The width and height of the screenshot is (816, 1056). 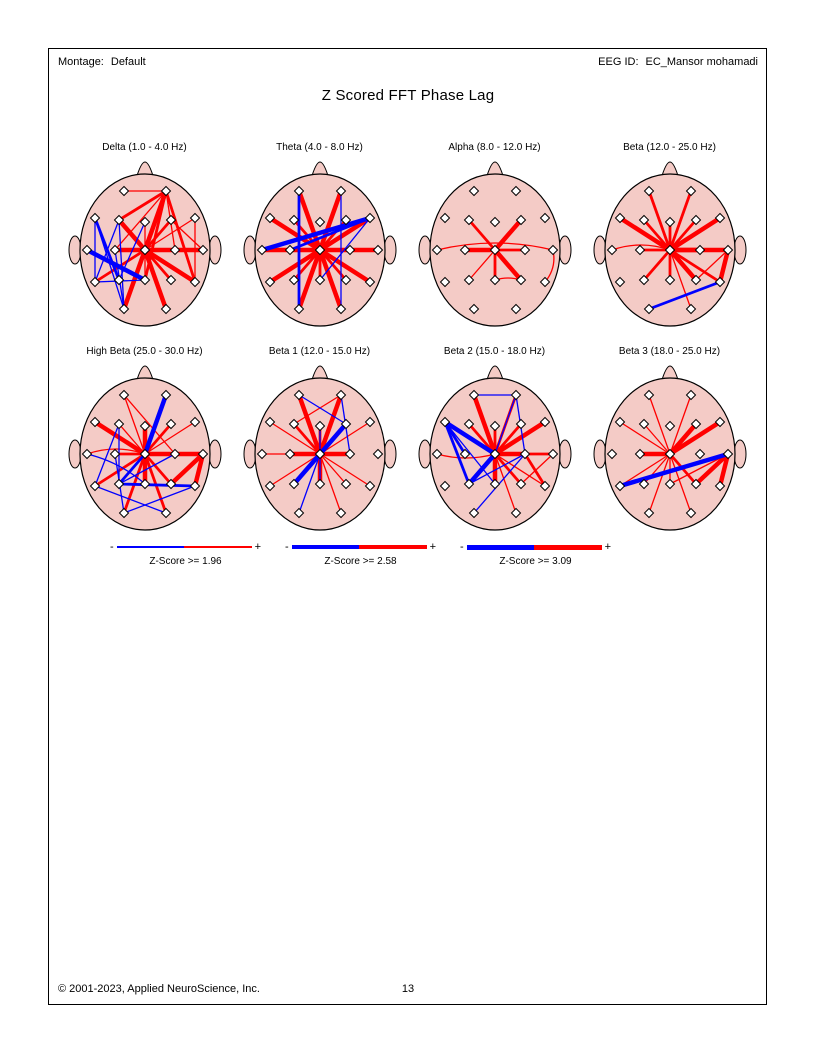 I want to click on legend-item-1: - + Z-Score >= 1.96, so click(x=185, y=553).